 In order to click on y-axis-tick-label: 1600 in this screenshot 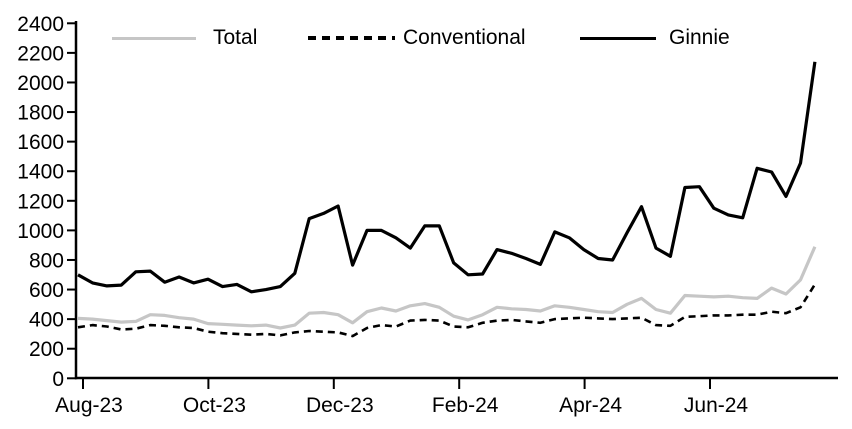, I will do `click(40, 142)`.